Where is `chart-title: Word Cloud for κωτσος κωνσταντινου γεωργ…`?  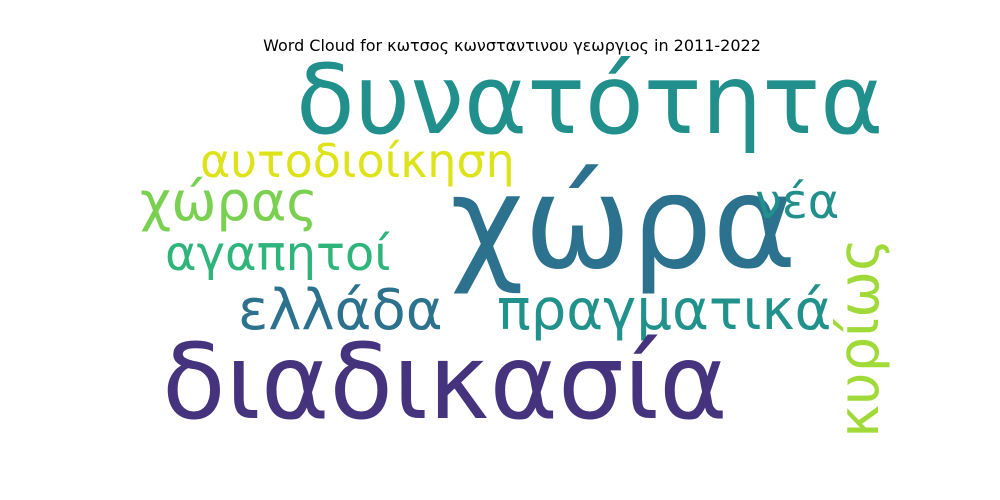
chart-title: Word Cloud for κωτσος κωνσταντινου γεωργ… is located at coordinates (512, 45).